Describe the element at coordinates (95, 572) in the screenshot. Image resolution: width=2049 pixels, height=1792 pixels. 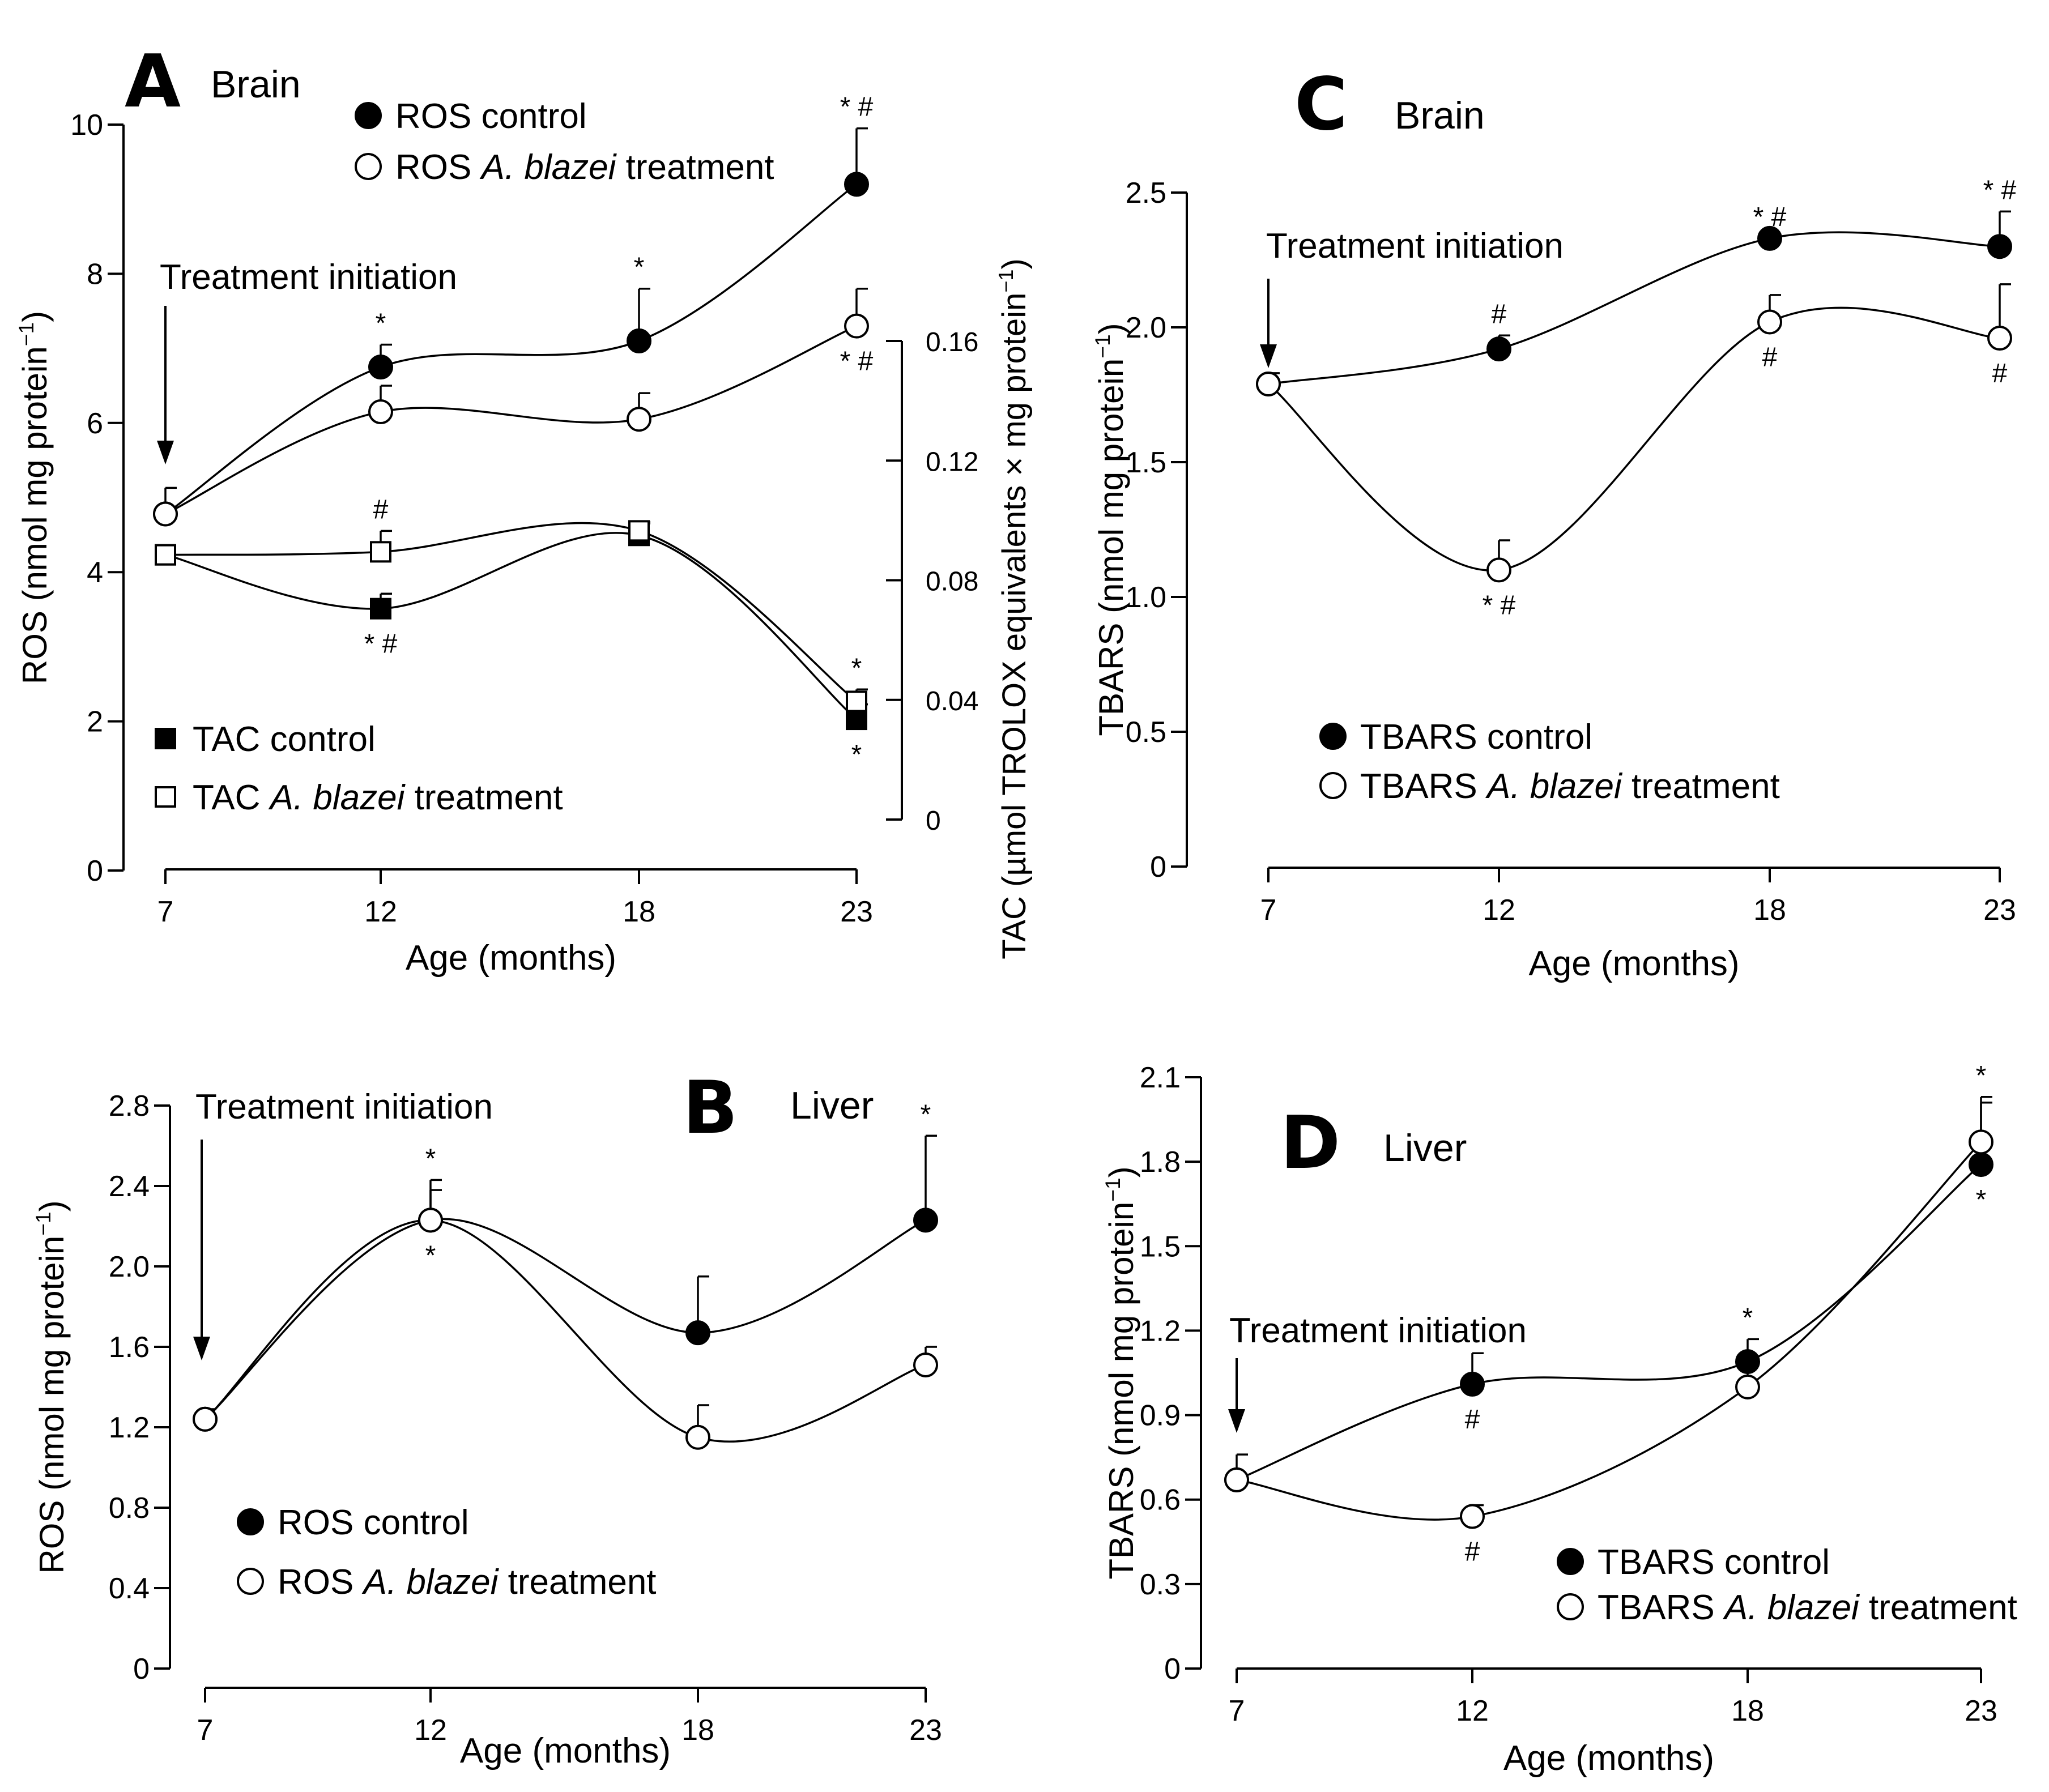
I see `y-tick-label-A: 4` at that location.